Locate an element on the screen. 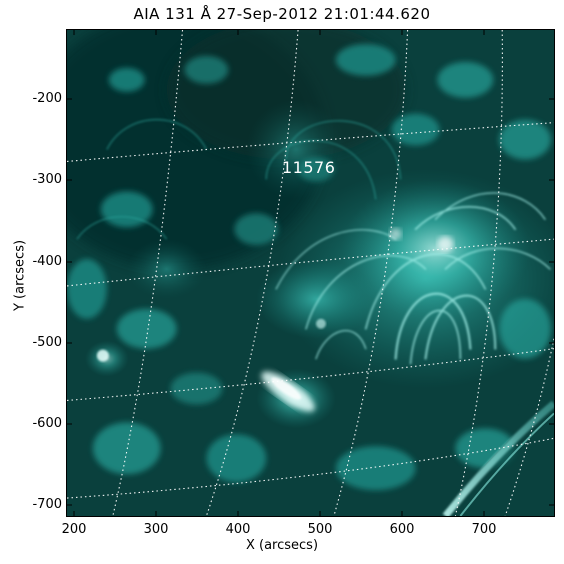 The image size is (564, 564). ytick-label: -400 is located at coordinates (47, 261).